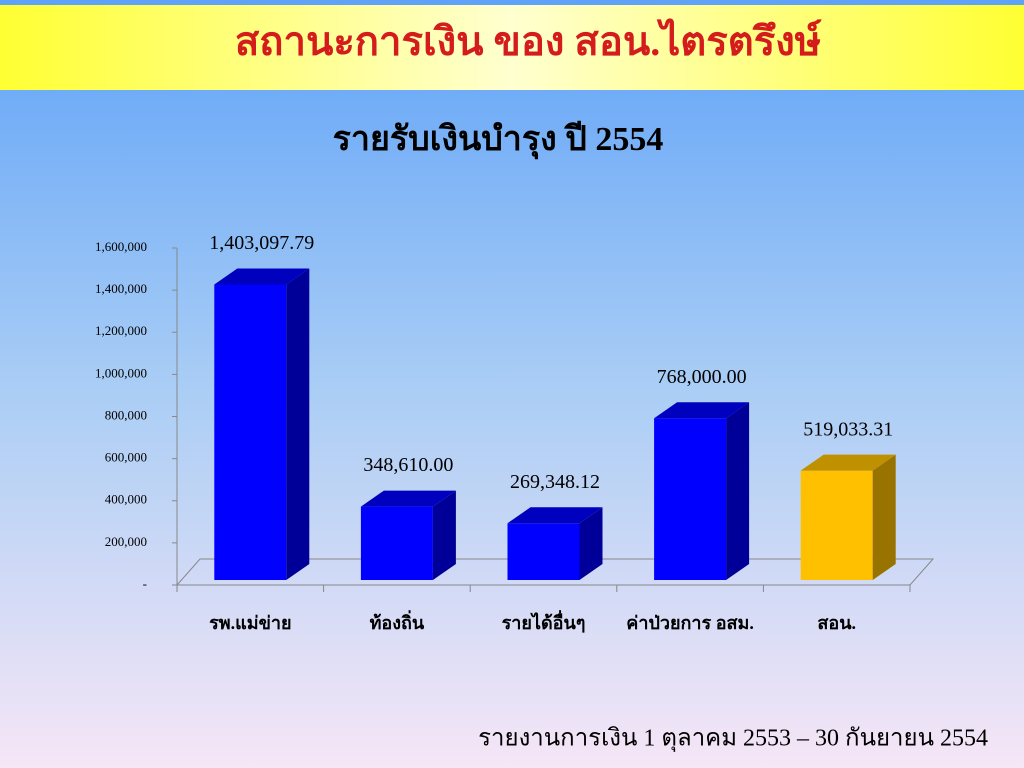 This screenshot has height=768, width=1024. I want to click on header-band, so click(512, 47).